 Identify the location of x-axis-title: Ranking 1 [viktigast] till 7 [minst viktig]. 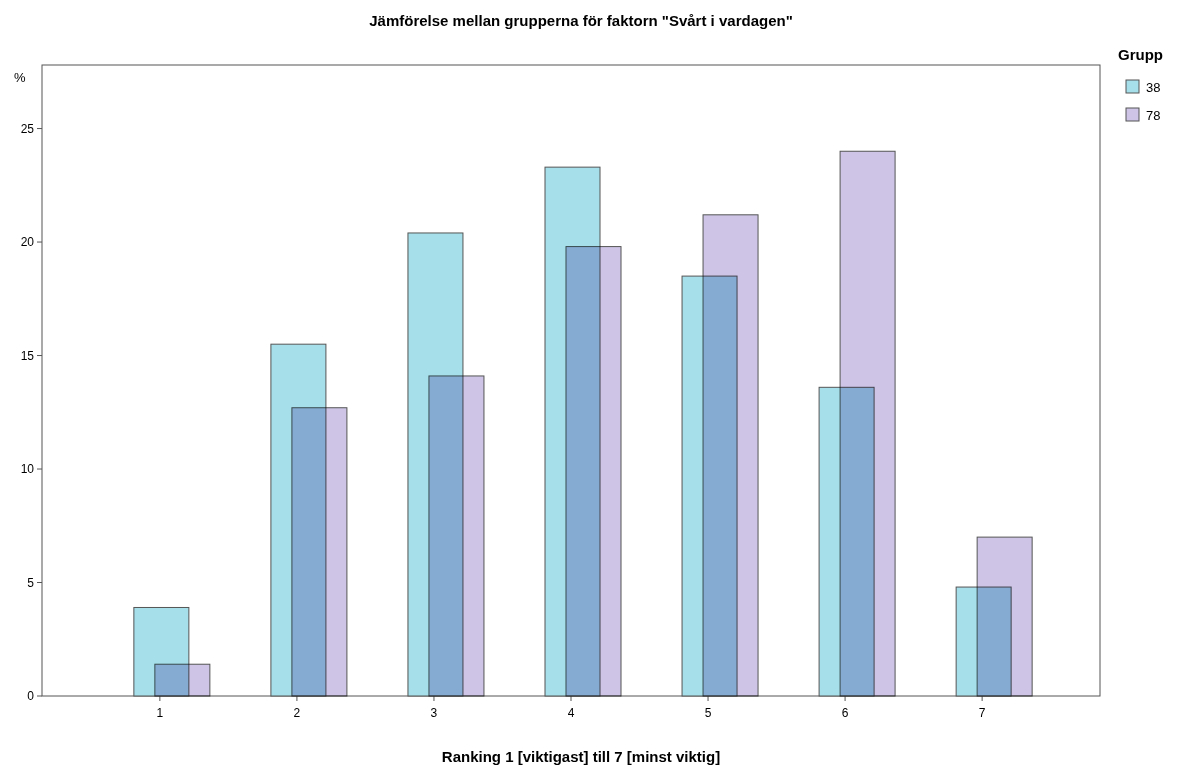
(581, 756).